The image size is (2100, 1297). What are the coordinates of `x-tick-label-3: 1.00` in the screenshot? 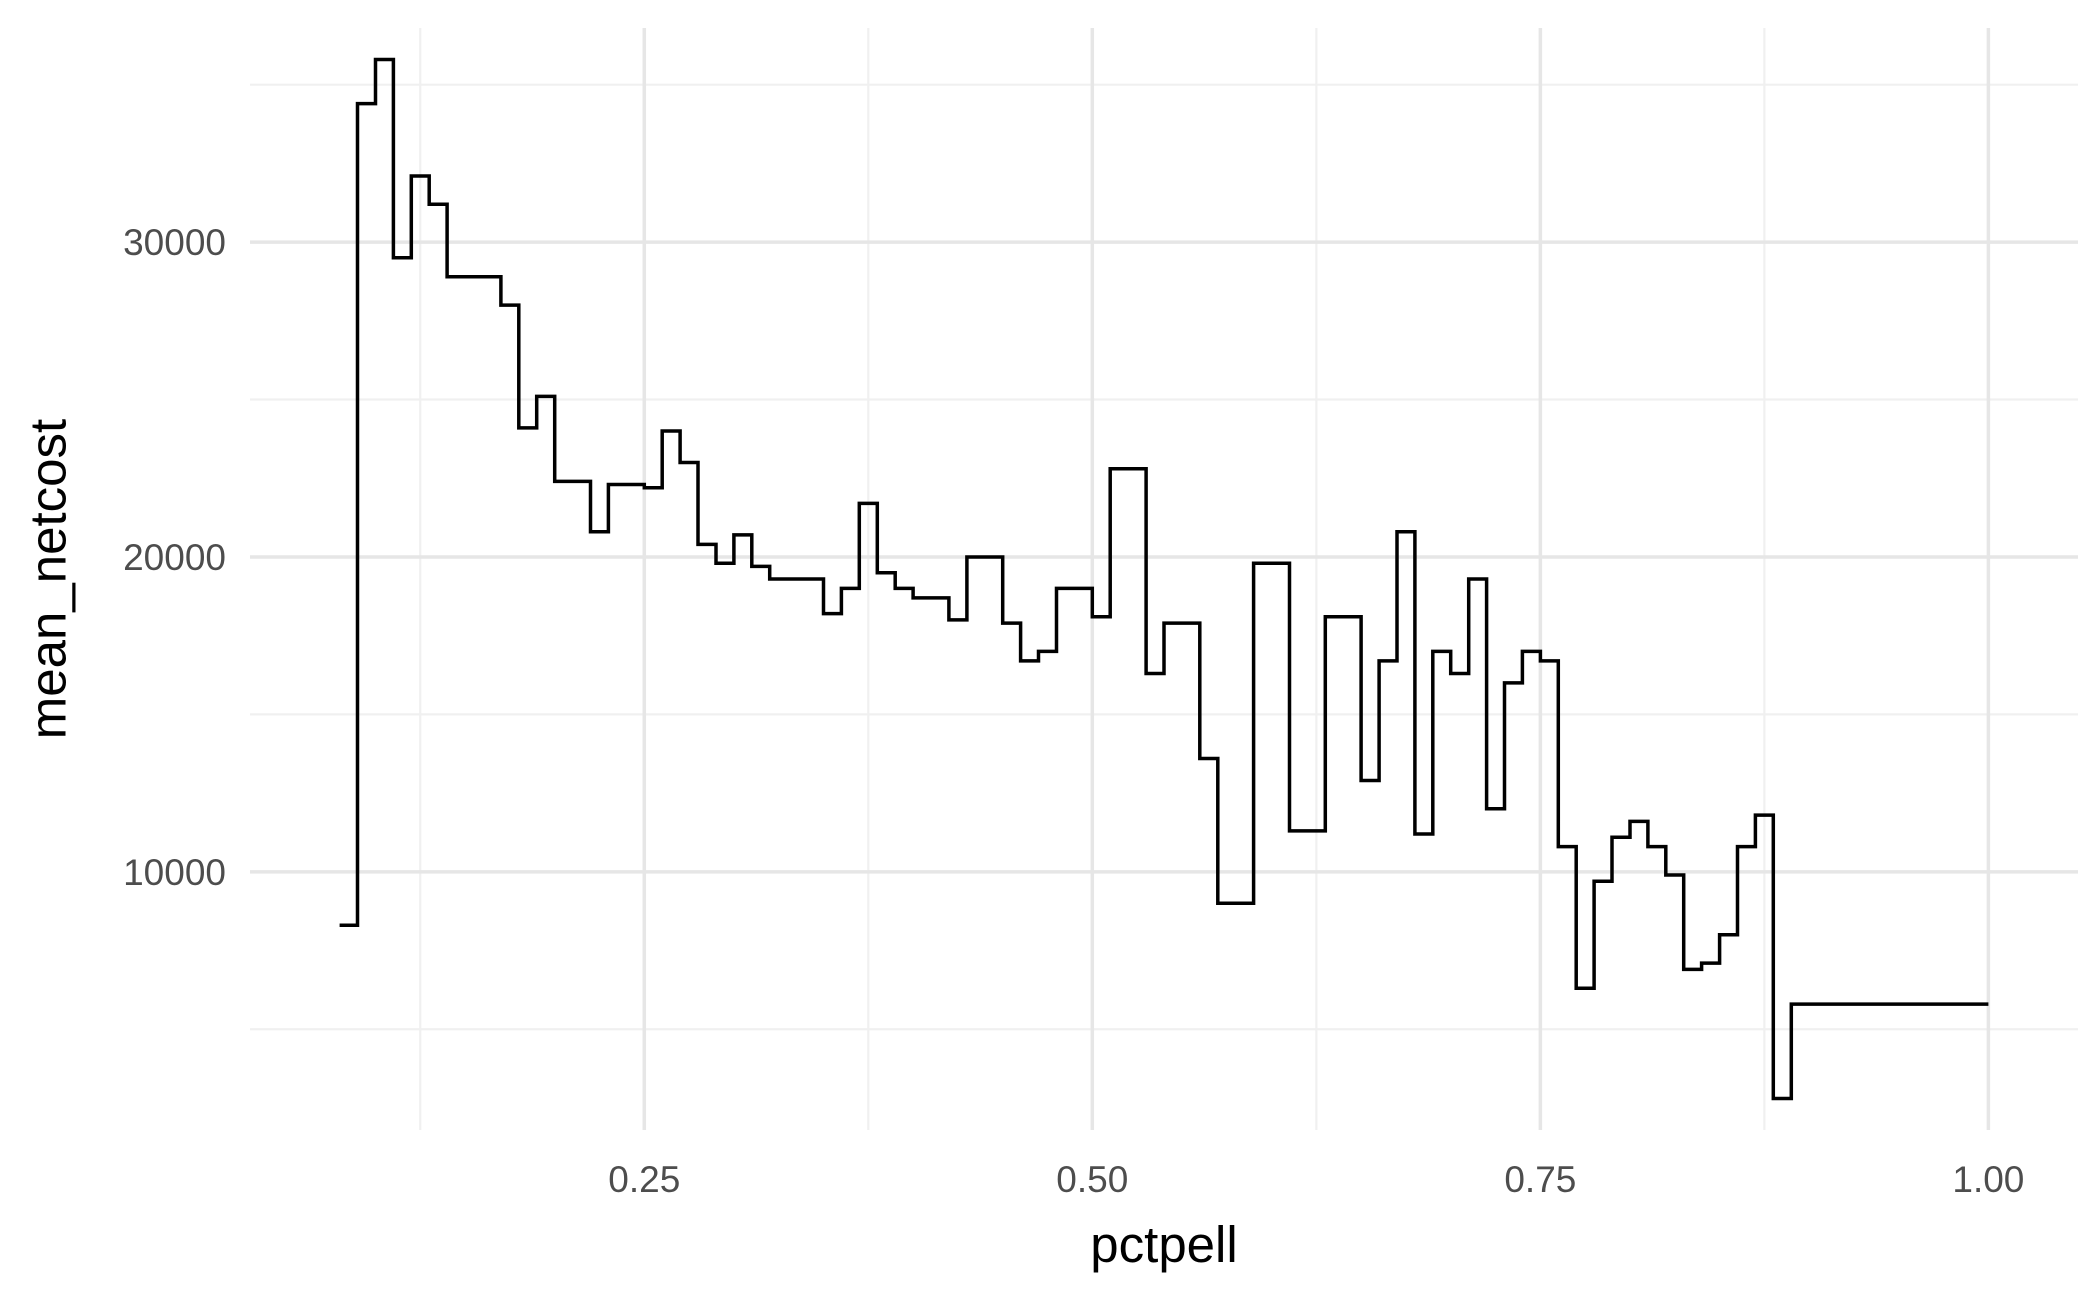 It's located at (1988, 1179).